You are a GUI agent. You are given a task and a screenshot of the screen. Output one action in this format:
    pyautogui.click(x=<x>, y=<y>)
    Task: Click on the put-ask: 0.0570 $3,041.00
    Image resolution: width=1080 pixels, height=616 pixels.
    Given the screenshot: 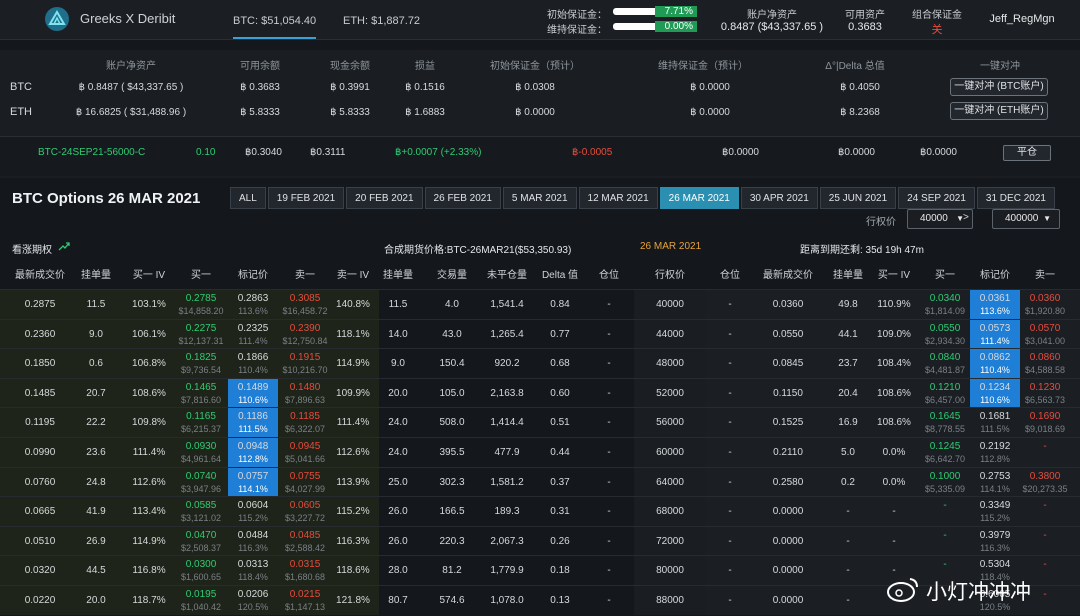 What is the action you would take?
    pyautogui.click(x=1045, y=335)
    